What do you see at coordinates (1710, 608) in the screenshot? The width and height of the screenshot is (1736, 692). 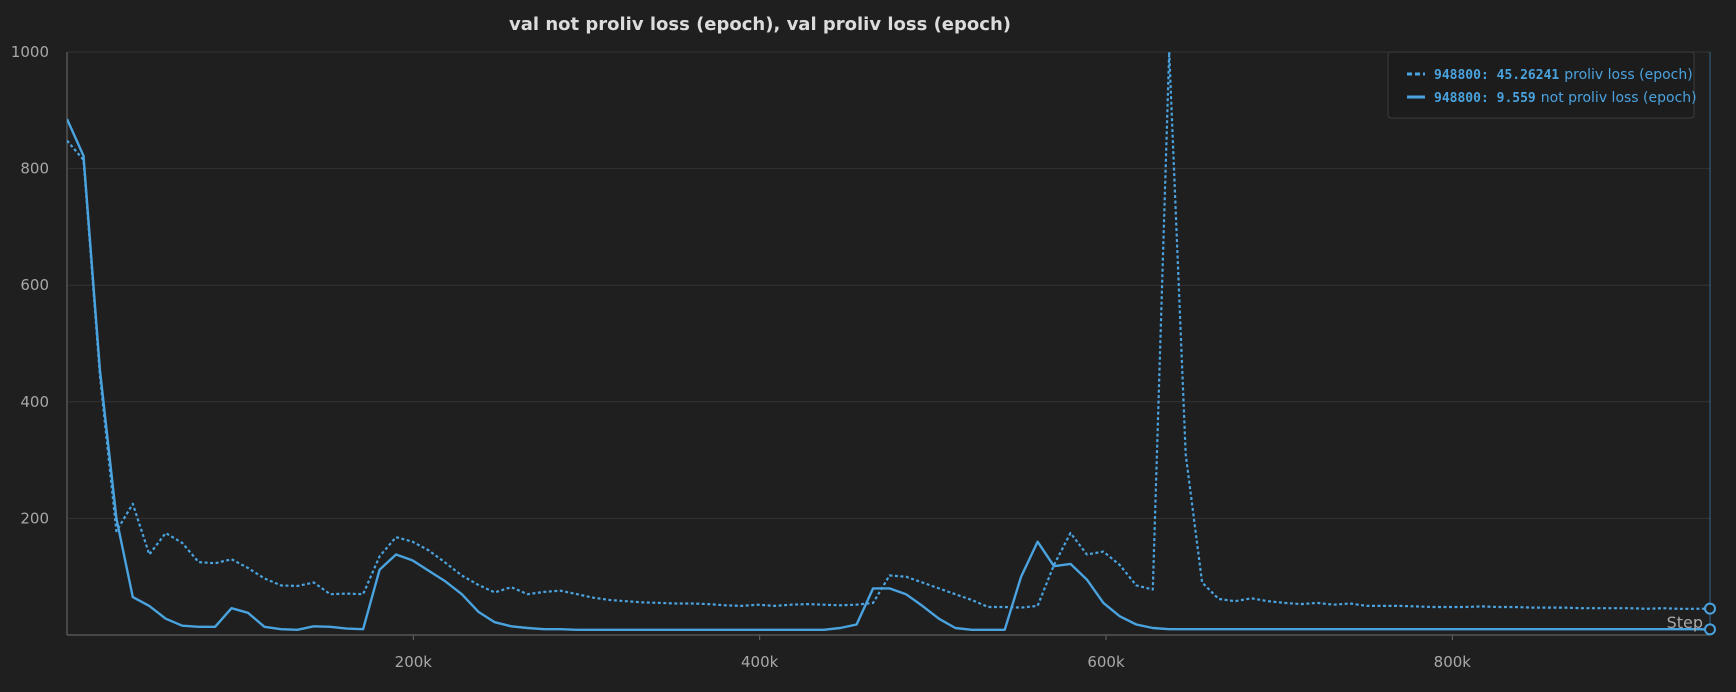 I see `end-marker-proliv` at bounding box center [1710, 608].